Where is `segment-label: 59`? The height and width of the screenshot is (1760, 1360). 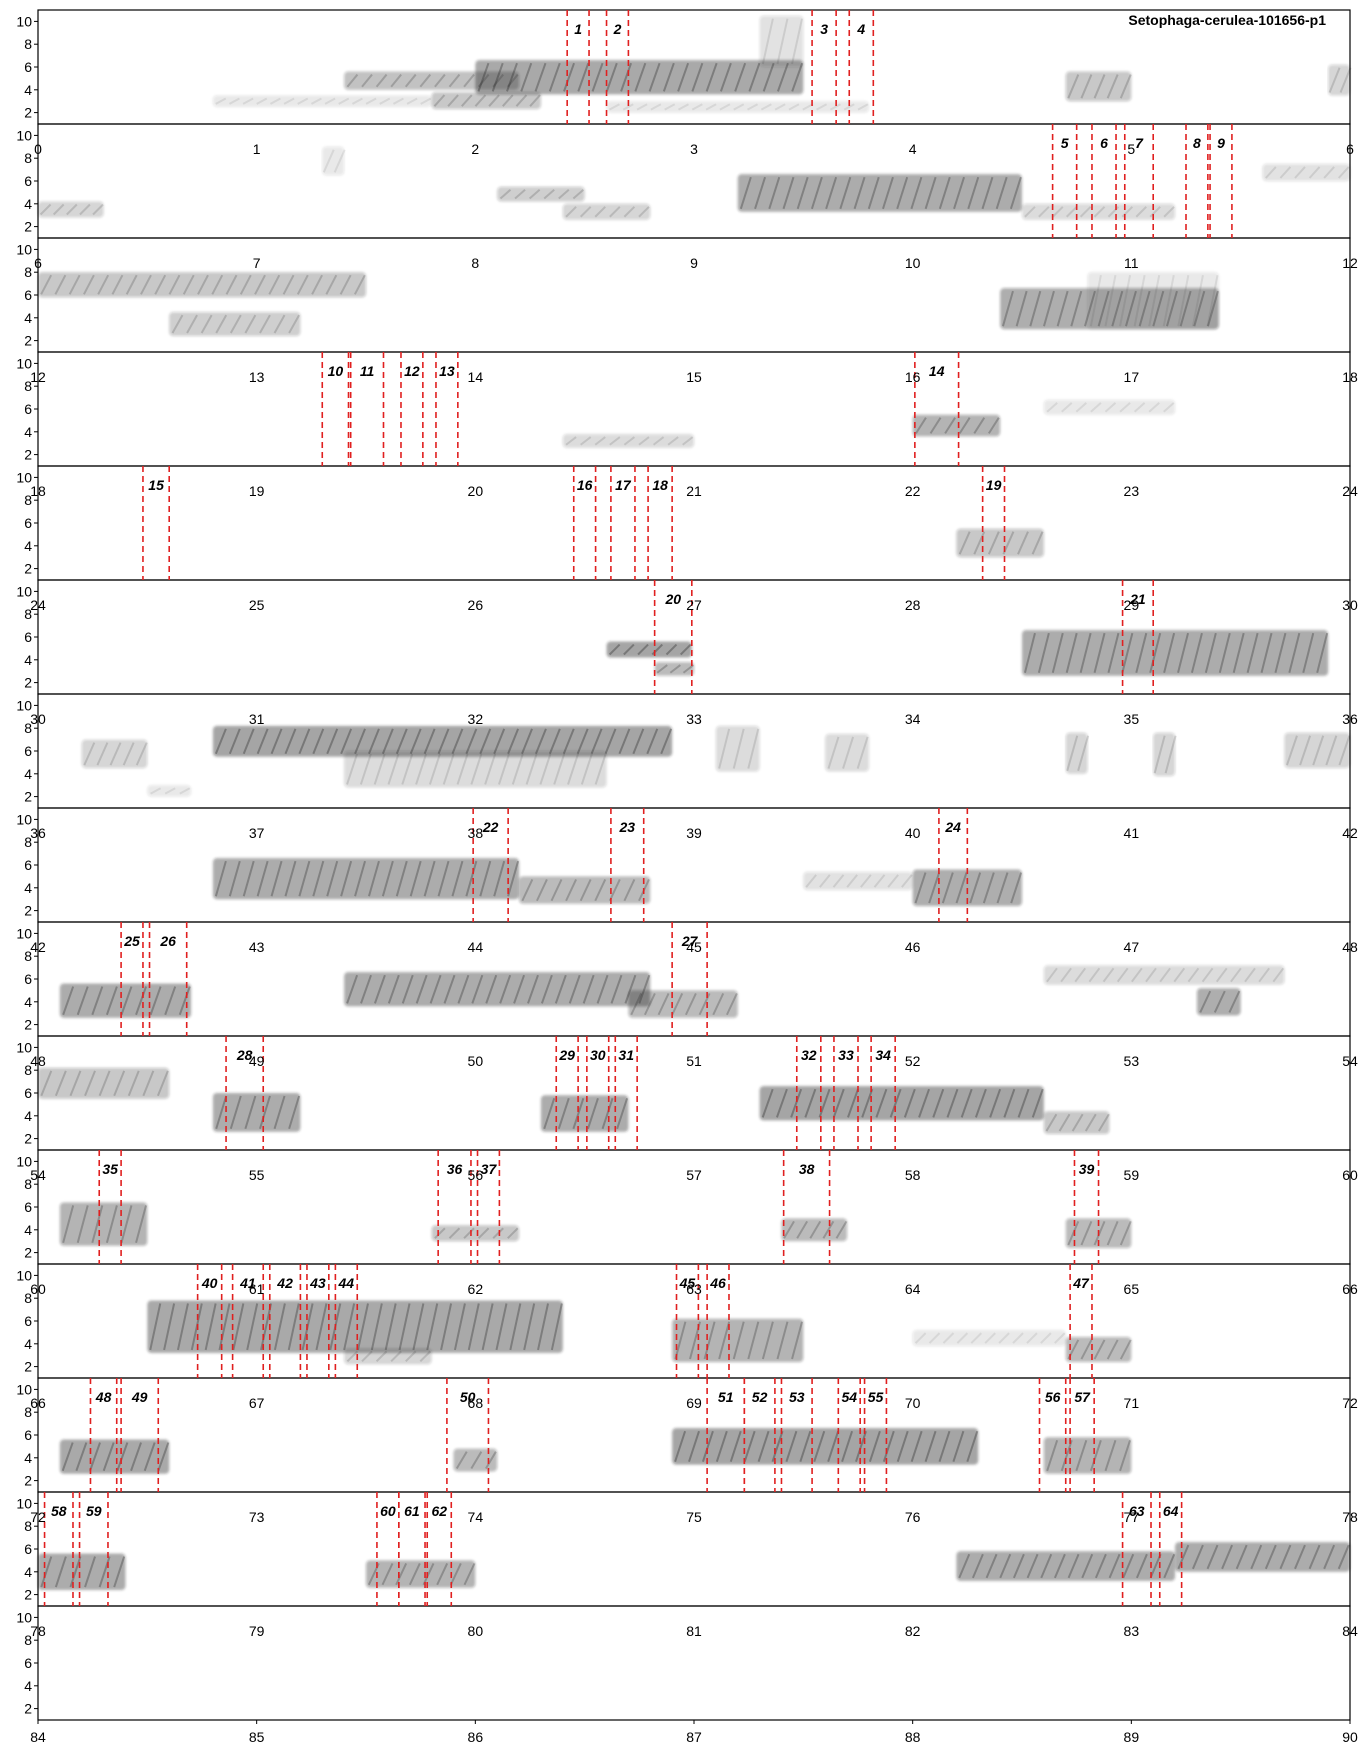 segment-label: 59 is located at coordinates (94, 1511).